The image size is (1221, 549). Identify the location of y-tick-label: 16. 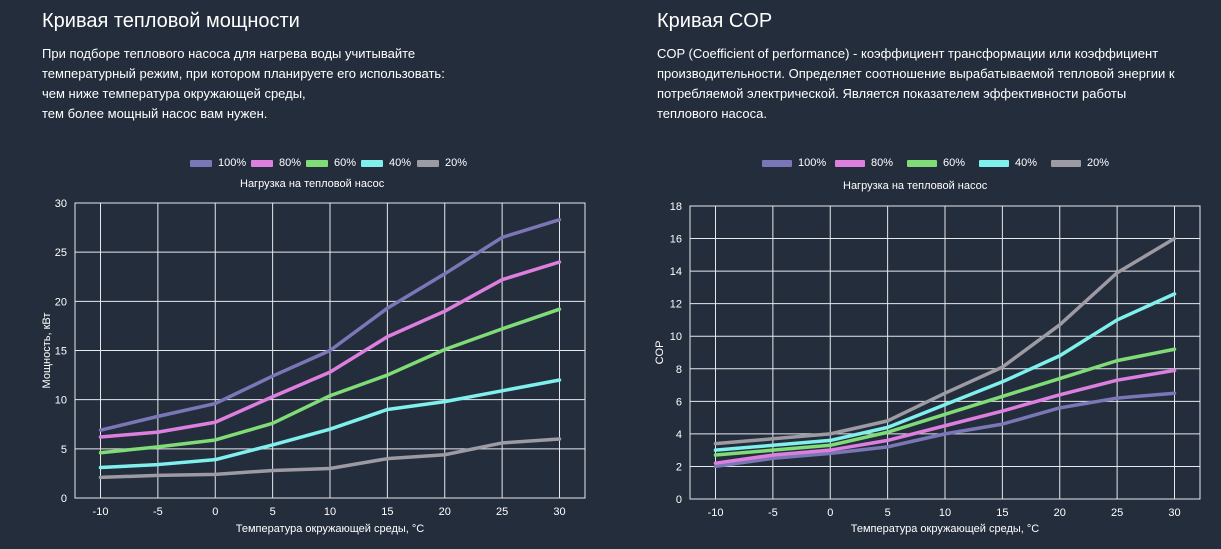
(676, 240).